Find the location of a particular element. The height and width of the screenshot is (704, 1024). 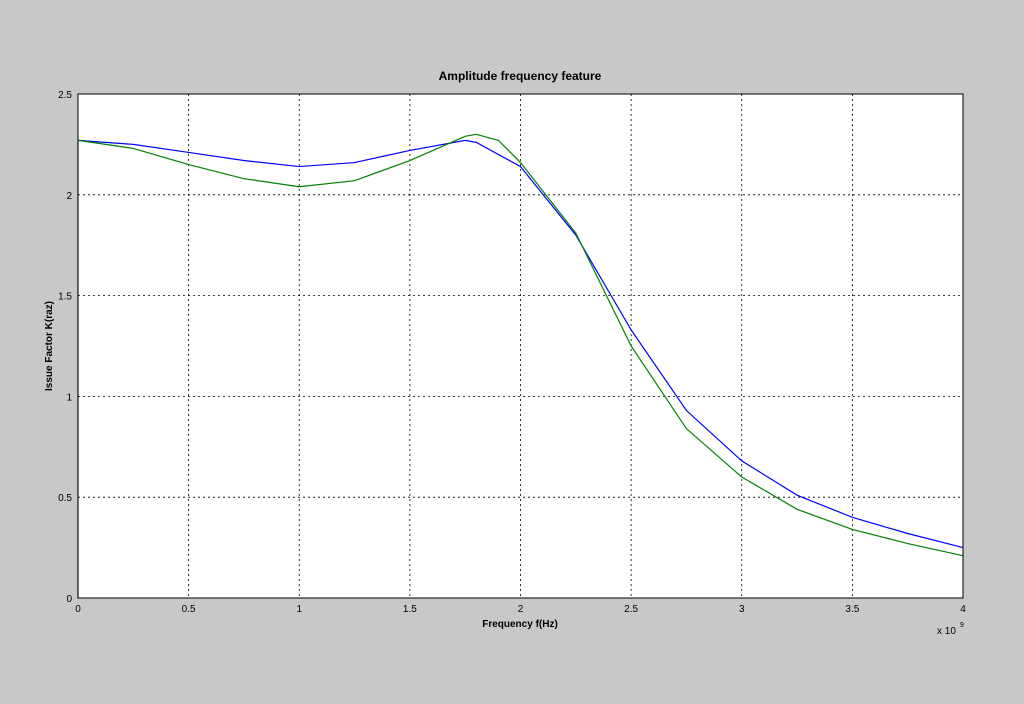

x-multiplier: x 10 is located at coordinates (946, 631).